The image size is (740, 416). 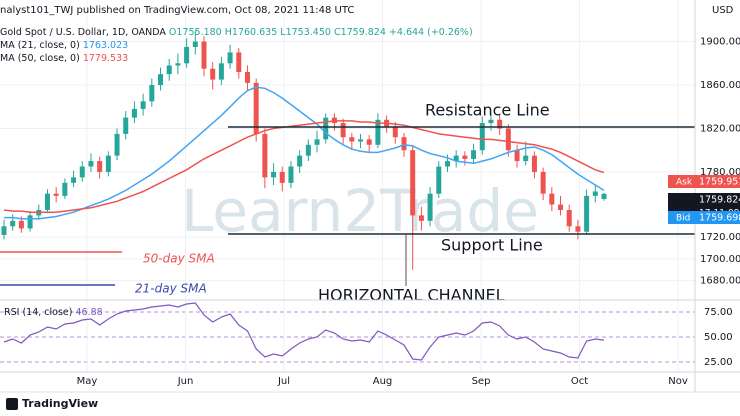 I want to click on resistance-label: Resistance Line, so click(x=487, y=110).